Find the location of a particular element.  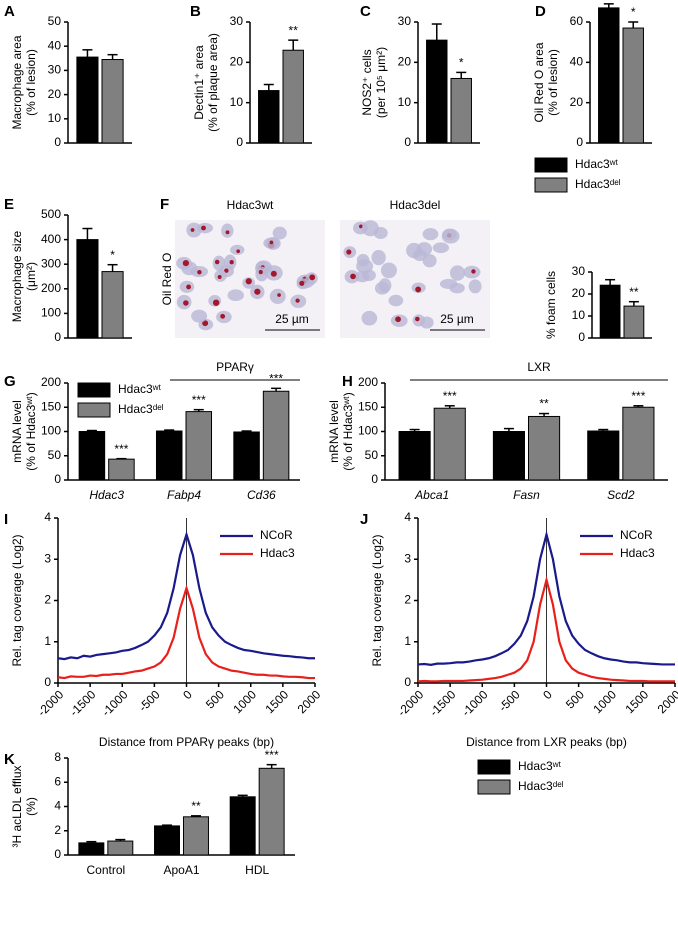

scale-bar-label: 25 µm is located at coordinates (292, 319).